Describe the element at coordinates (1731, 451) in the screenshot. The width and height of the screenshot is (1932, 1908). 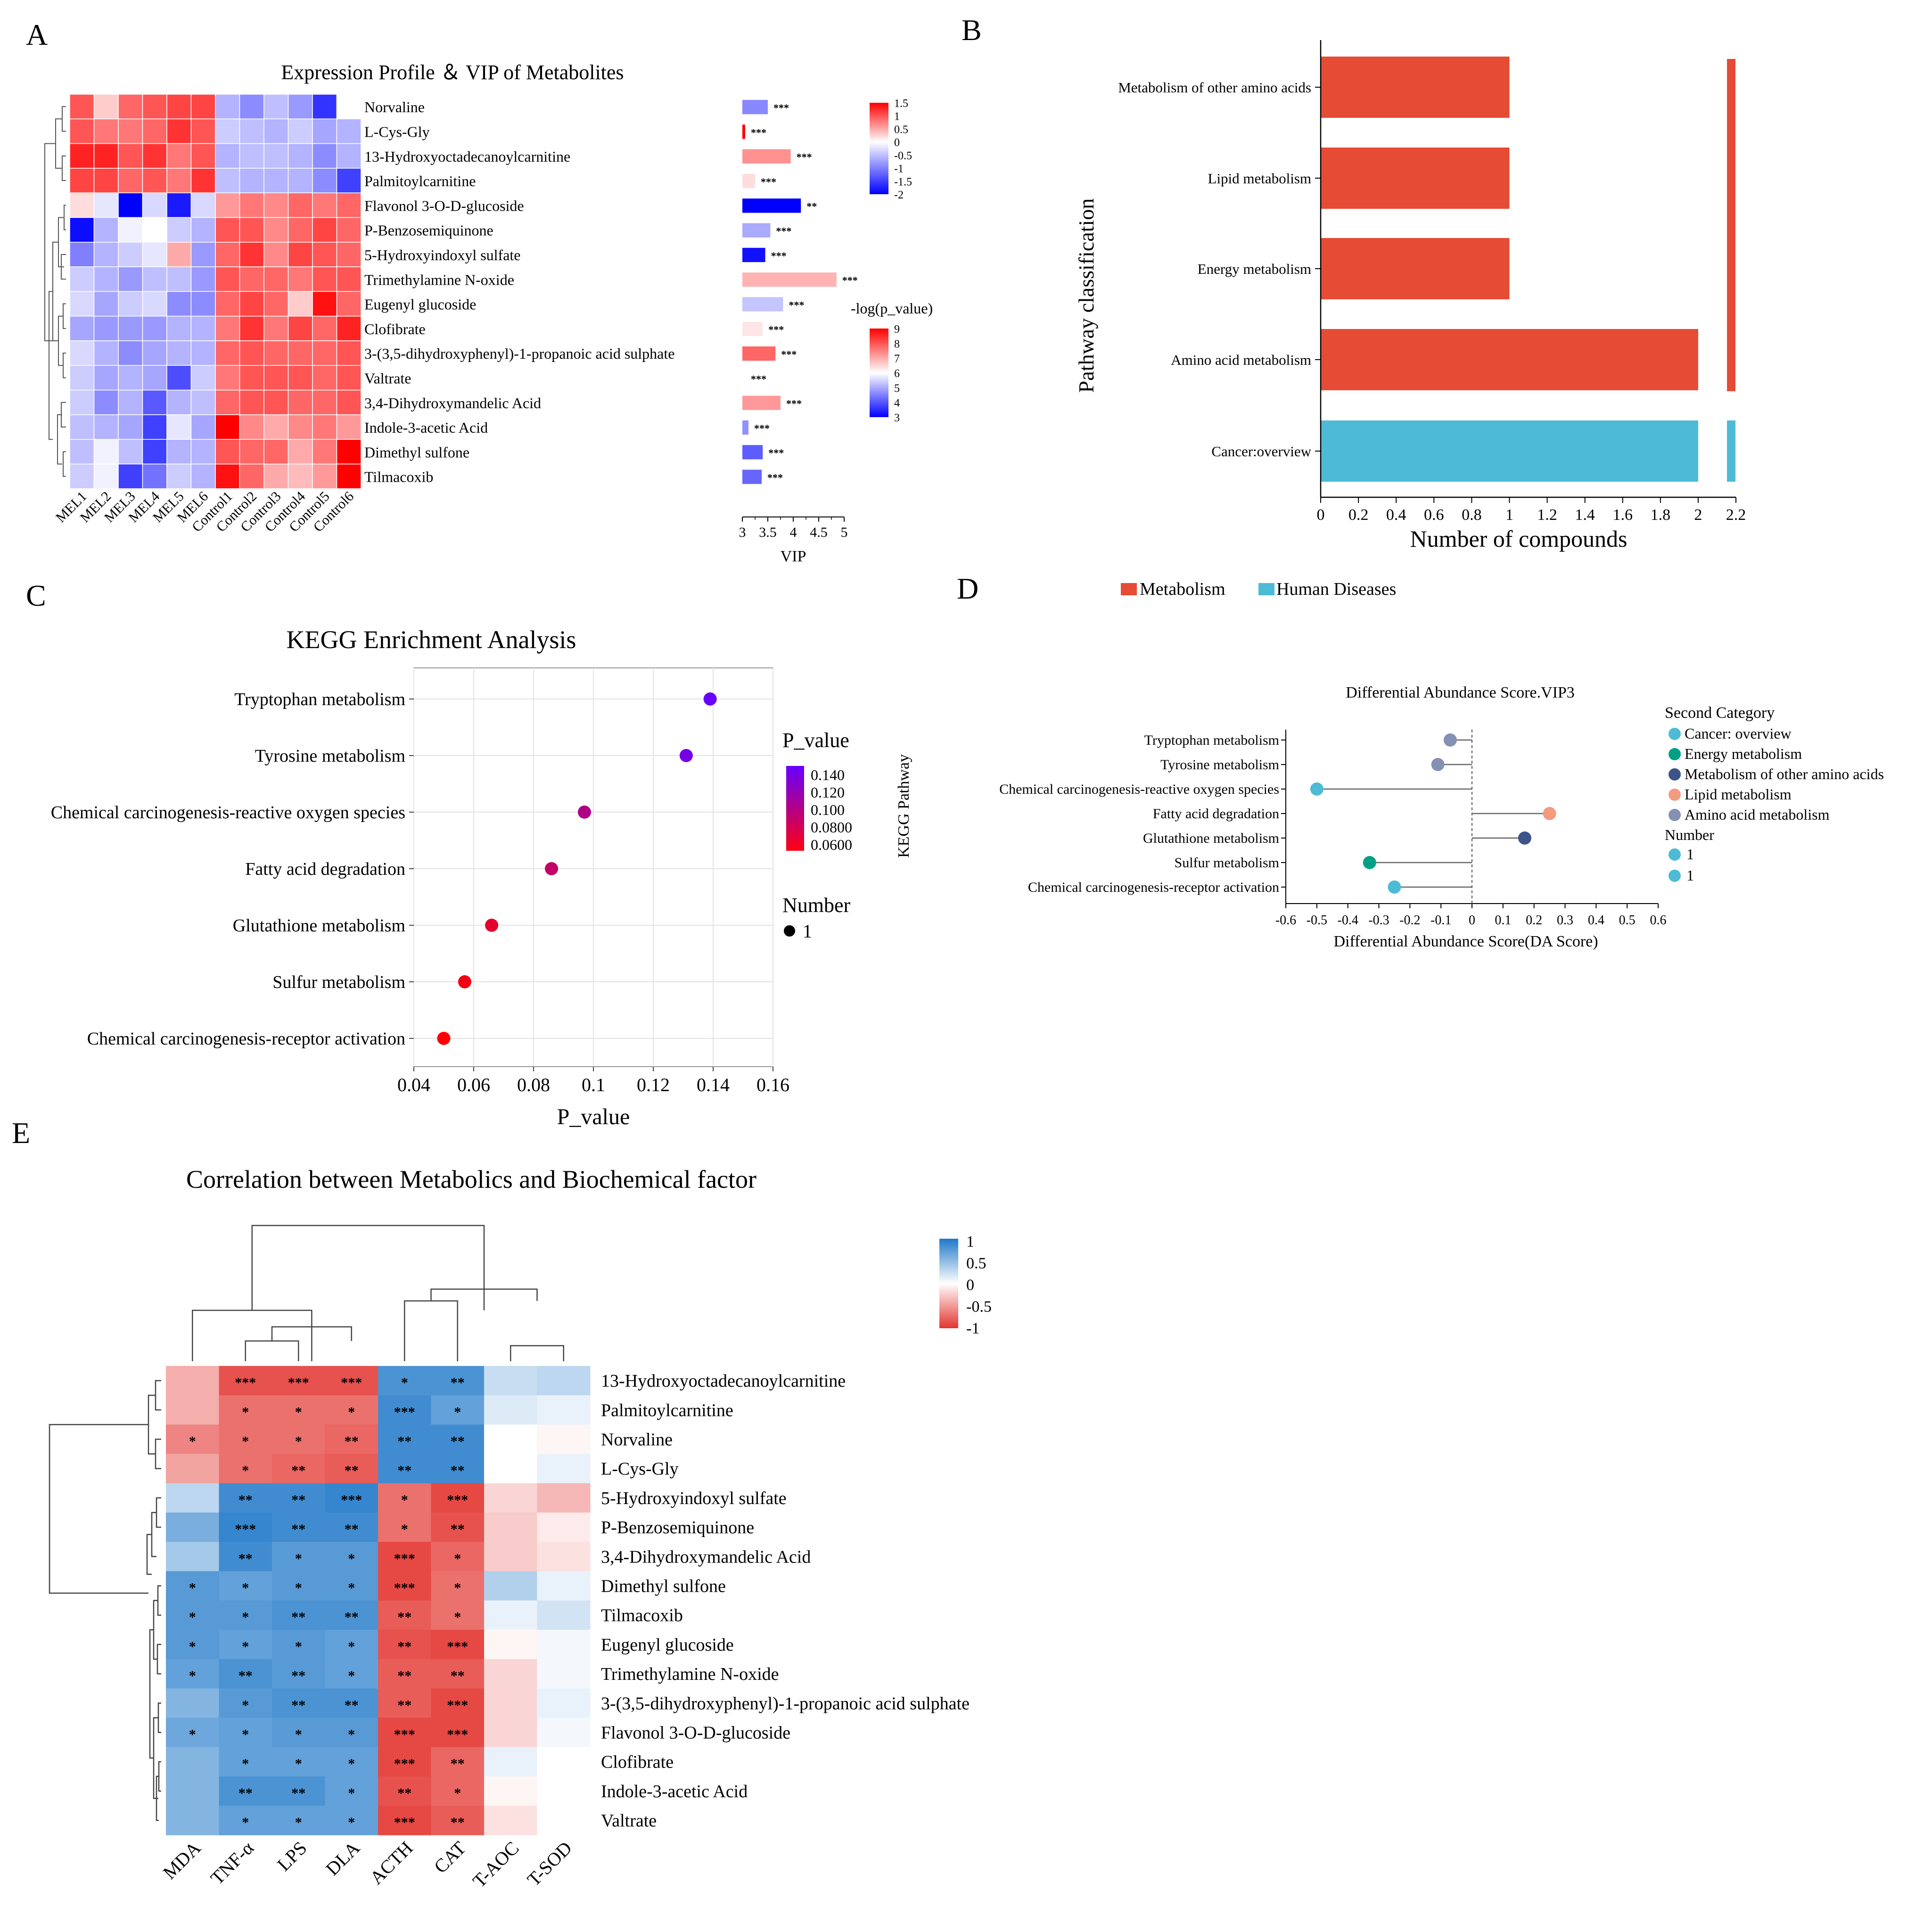
I see `group-strip-disease` at that location.